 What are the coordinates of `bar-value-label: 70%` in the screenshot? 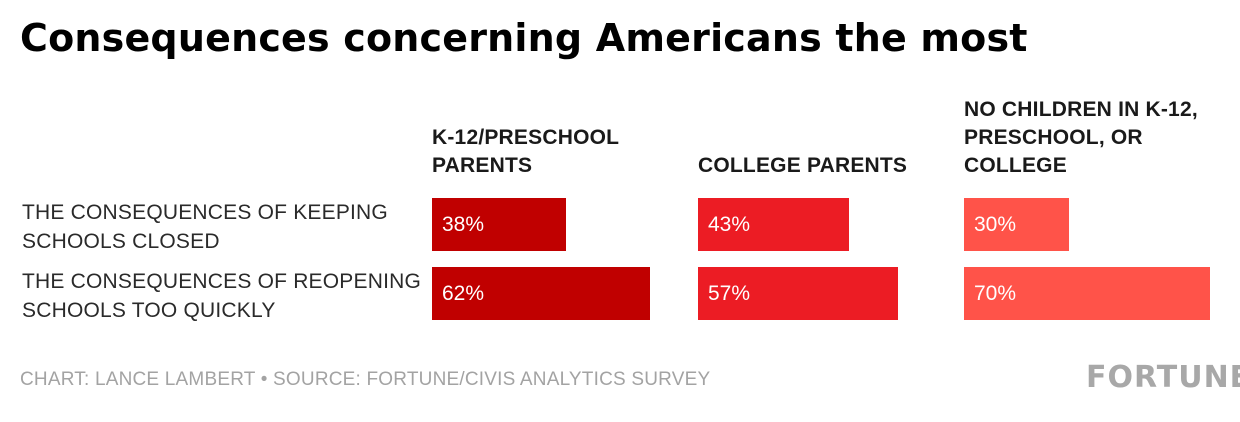 It's located at (995, 293).